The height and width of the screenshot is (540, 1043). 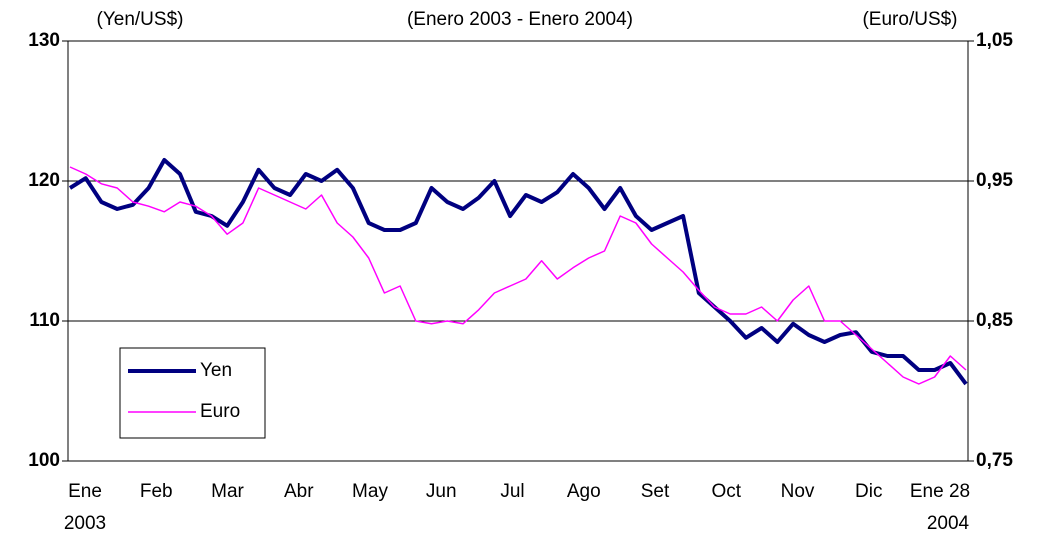 What do you see at coordinates (994, 40) in the screenshot?
I see `y2-tick-label: 1,05` at bounding box center [994, 40].